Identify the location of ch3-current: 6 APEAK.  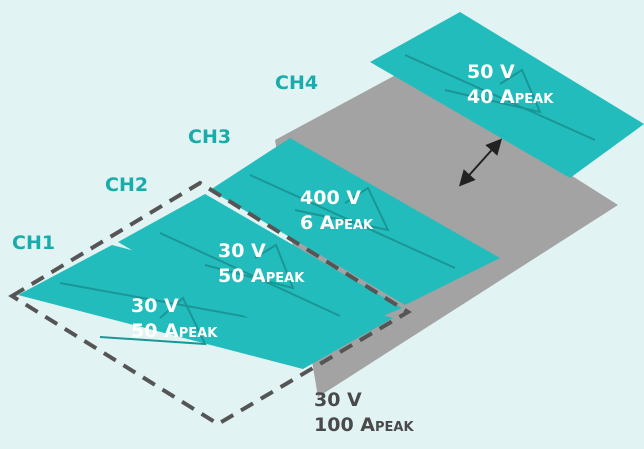
(337, 223).